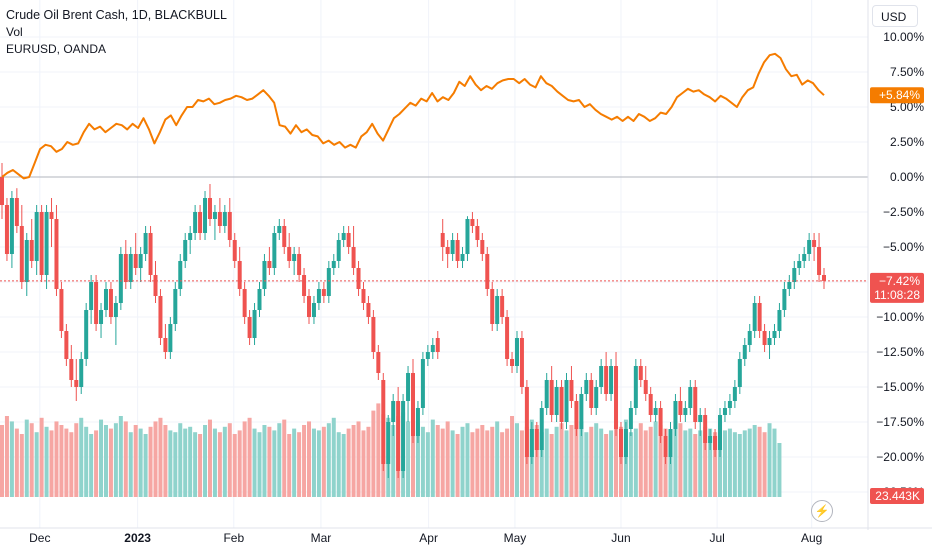 This screenshot has height=550, width=932. Describe the element at coordinates (900, 317) in the screenshot. I see `y-tick-label: −10.00%` at that location.